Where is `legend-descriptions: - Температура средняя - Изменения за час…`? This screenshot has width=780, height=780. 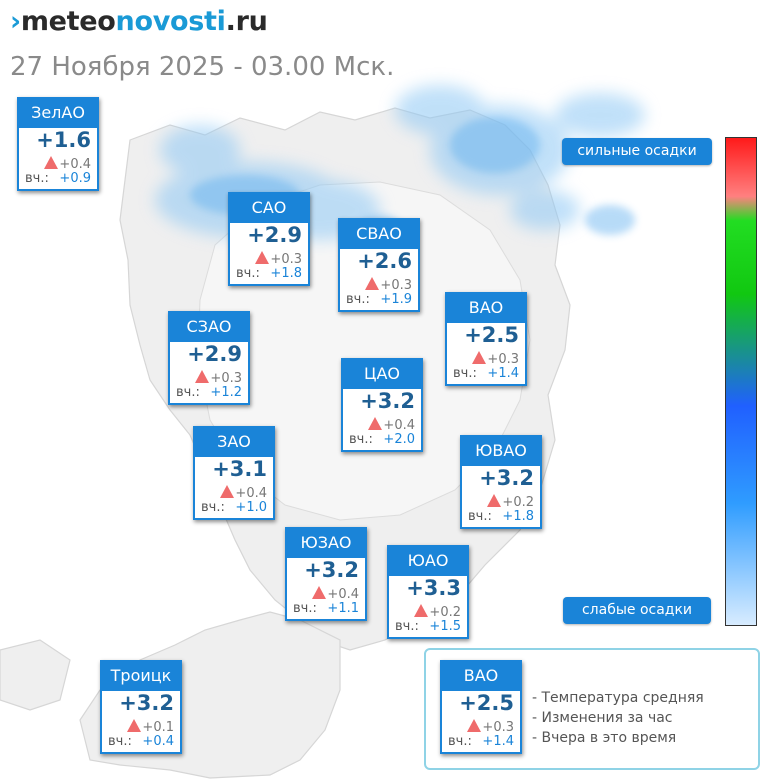 legend-descriptions: - Температура средняя - Изменения за час… is located at coordinates (618, 718).